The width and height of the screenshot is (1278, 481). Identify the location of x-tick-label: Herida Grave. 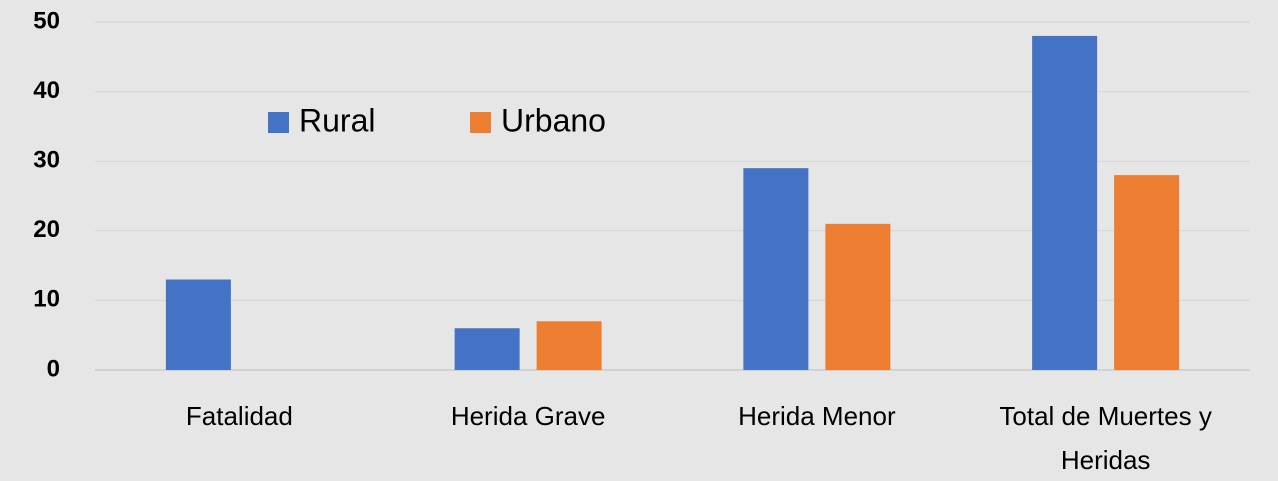
(528, 416).